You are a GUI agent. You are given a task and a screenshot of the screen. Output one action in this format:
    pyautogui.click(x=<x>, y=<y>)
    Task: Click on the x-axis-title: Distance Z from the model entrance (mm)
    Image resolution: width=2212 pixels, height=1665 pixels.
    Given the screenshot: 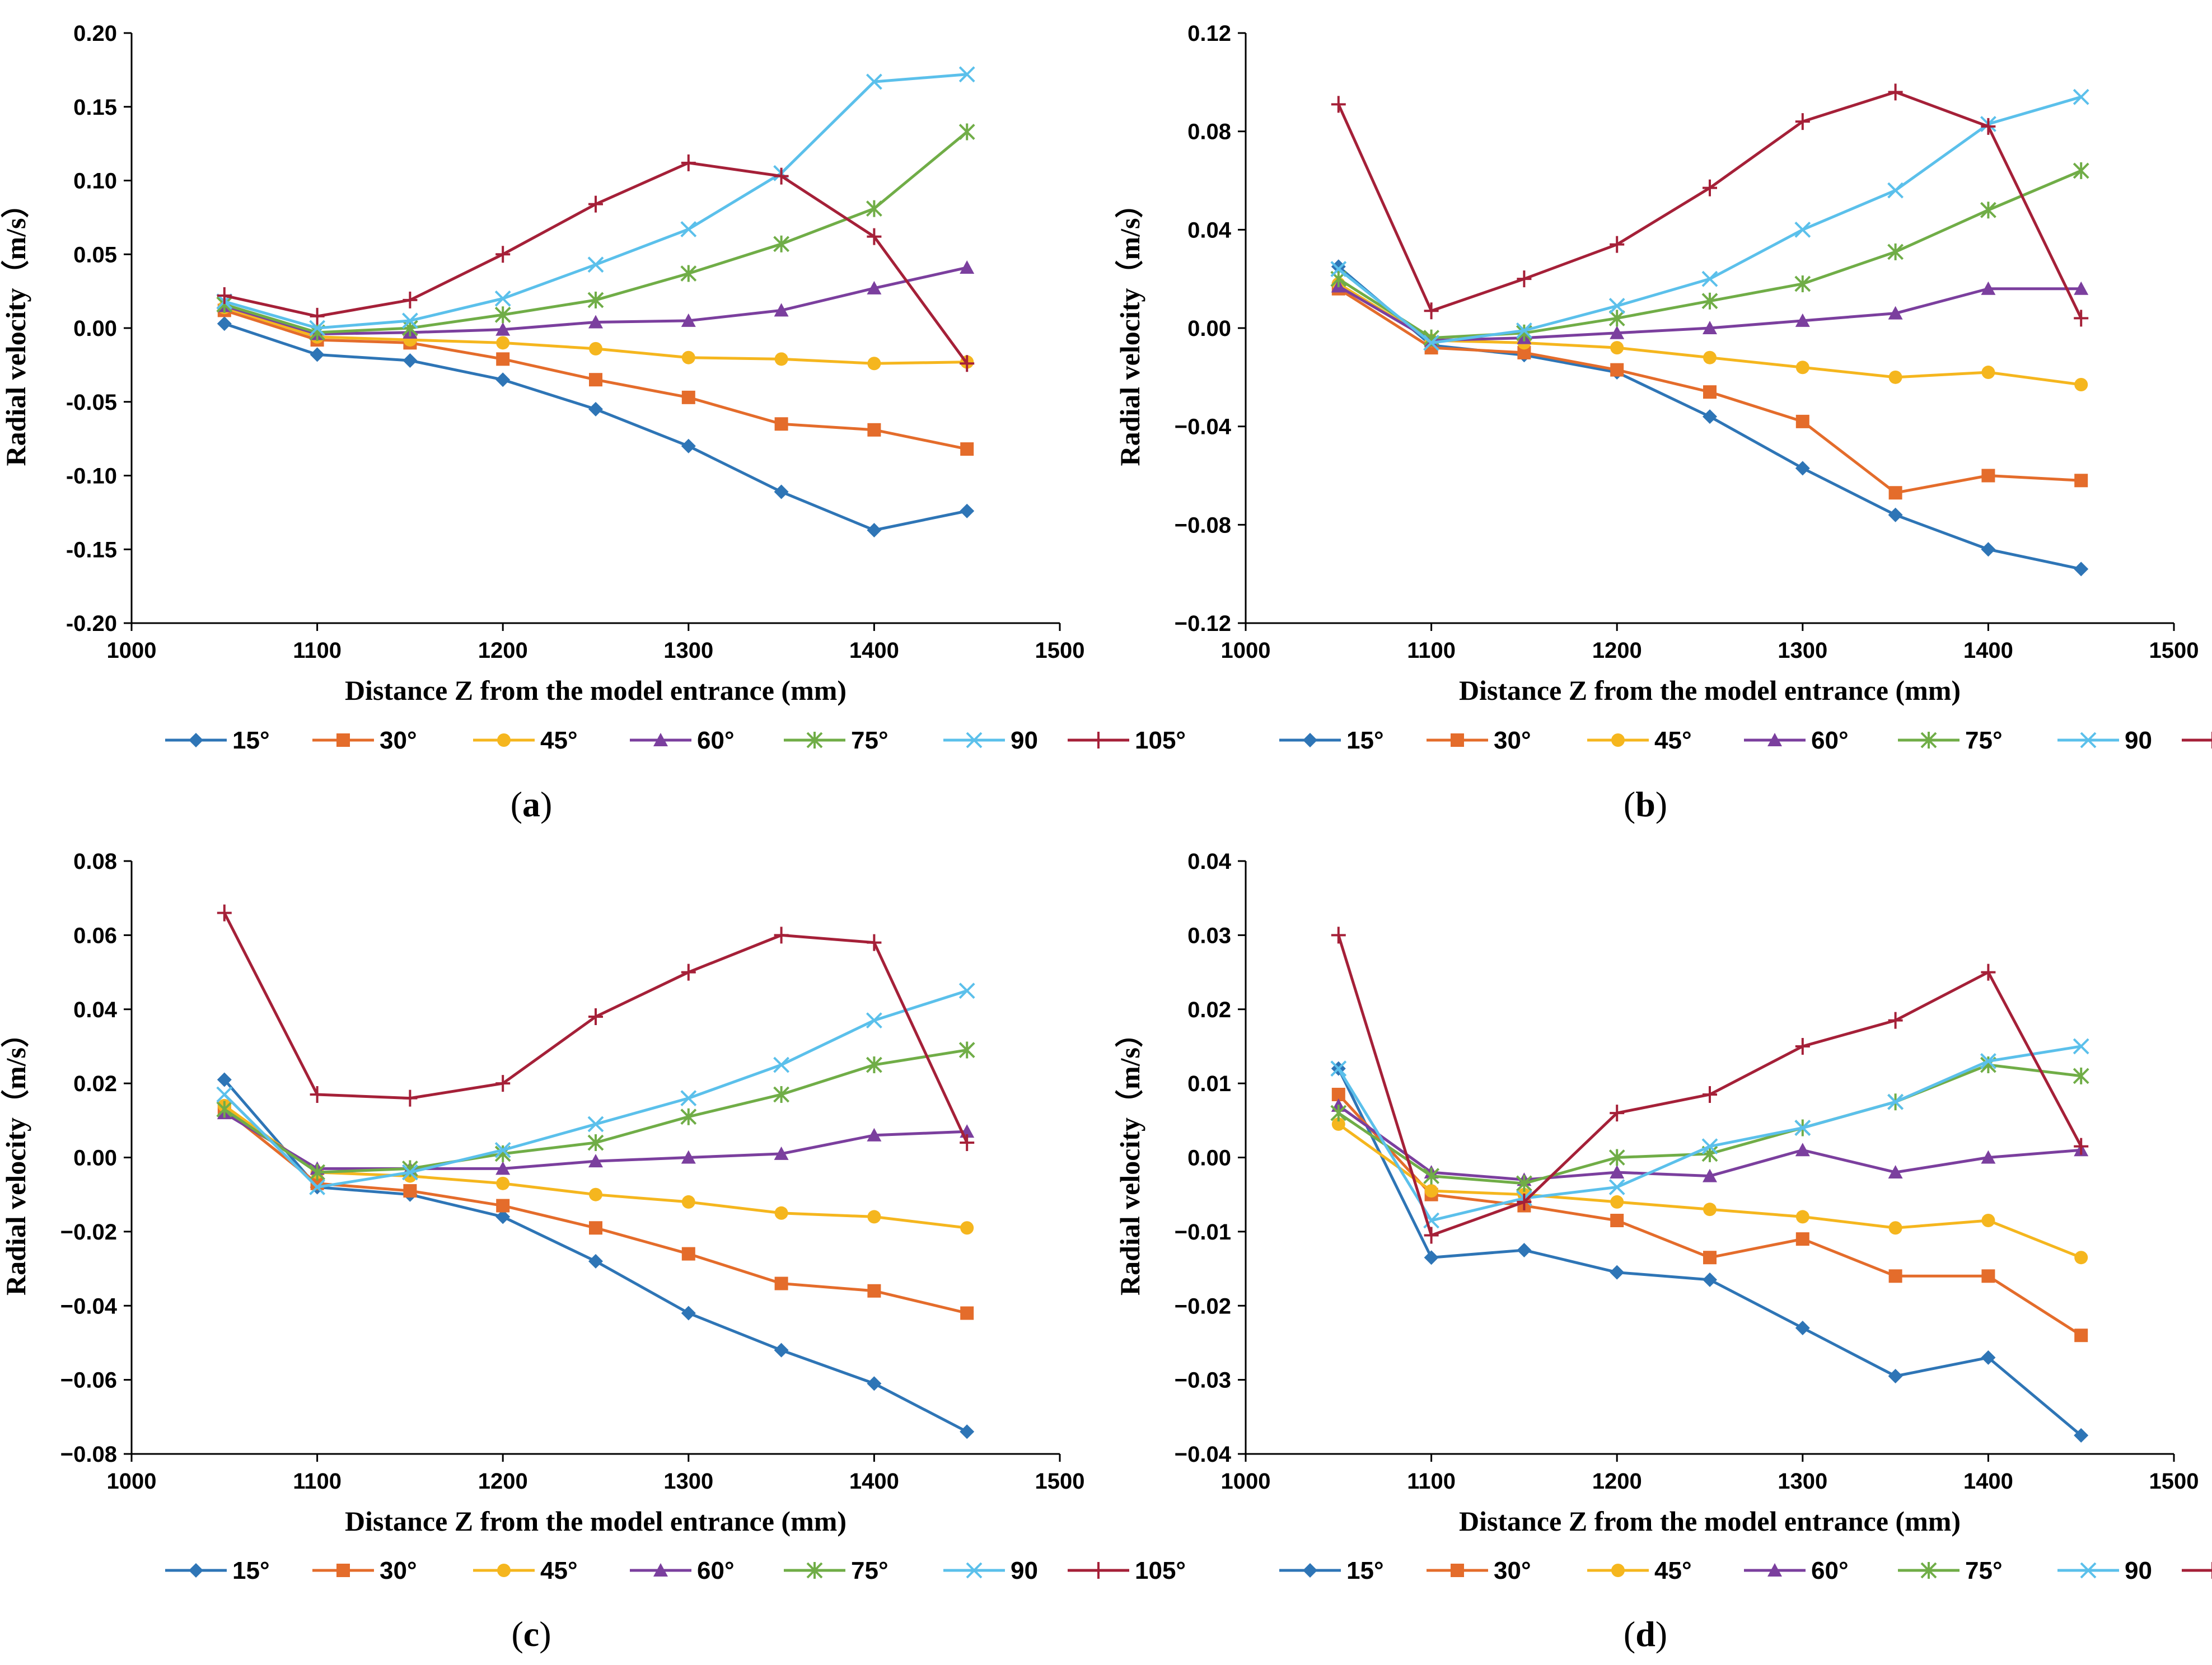 What is the action you would take?
    pyautogui.click(x=596, y=690)
    